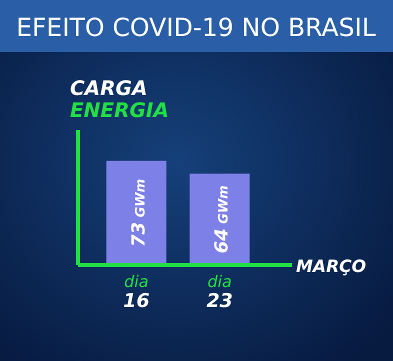 The image size is (393, 361). Describe the element at coordinates (196, 27) in the screenshot. I see `chart-title: EFEITO COVID-19 NO BRASIL` at that location.